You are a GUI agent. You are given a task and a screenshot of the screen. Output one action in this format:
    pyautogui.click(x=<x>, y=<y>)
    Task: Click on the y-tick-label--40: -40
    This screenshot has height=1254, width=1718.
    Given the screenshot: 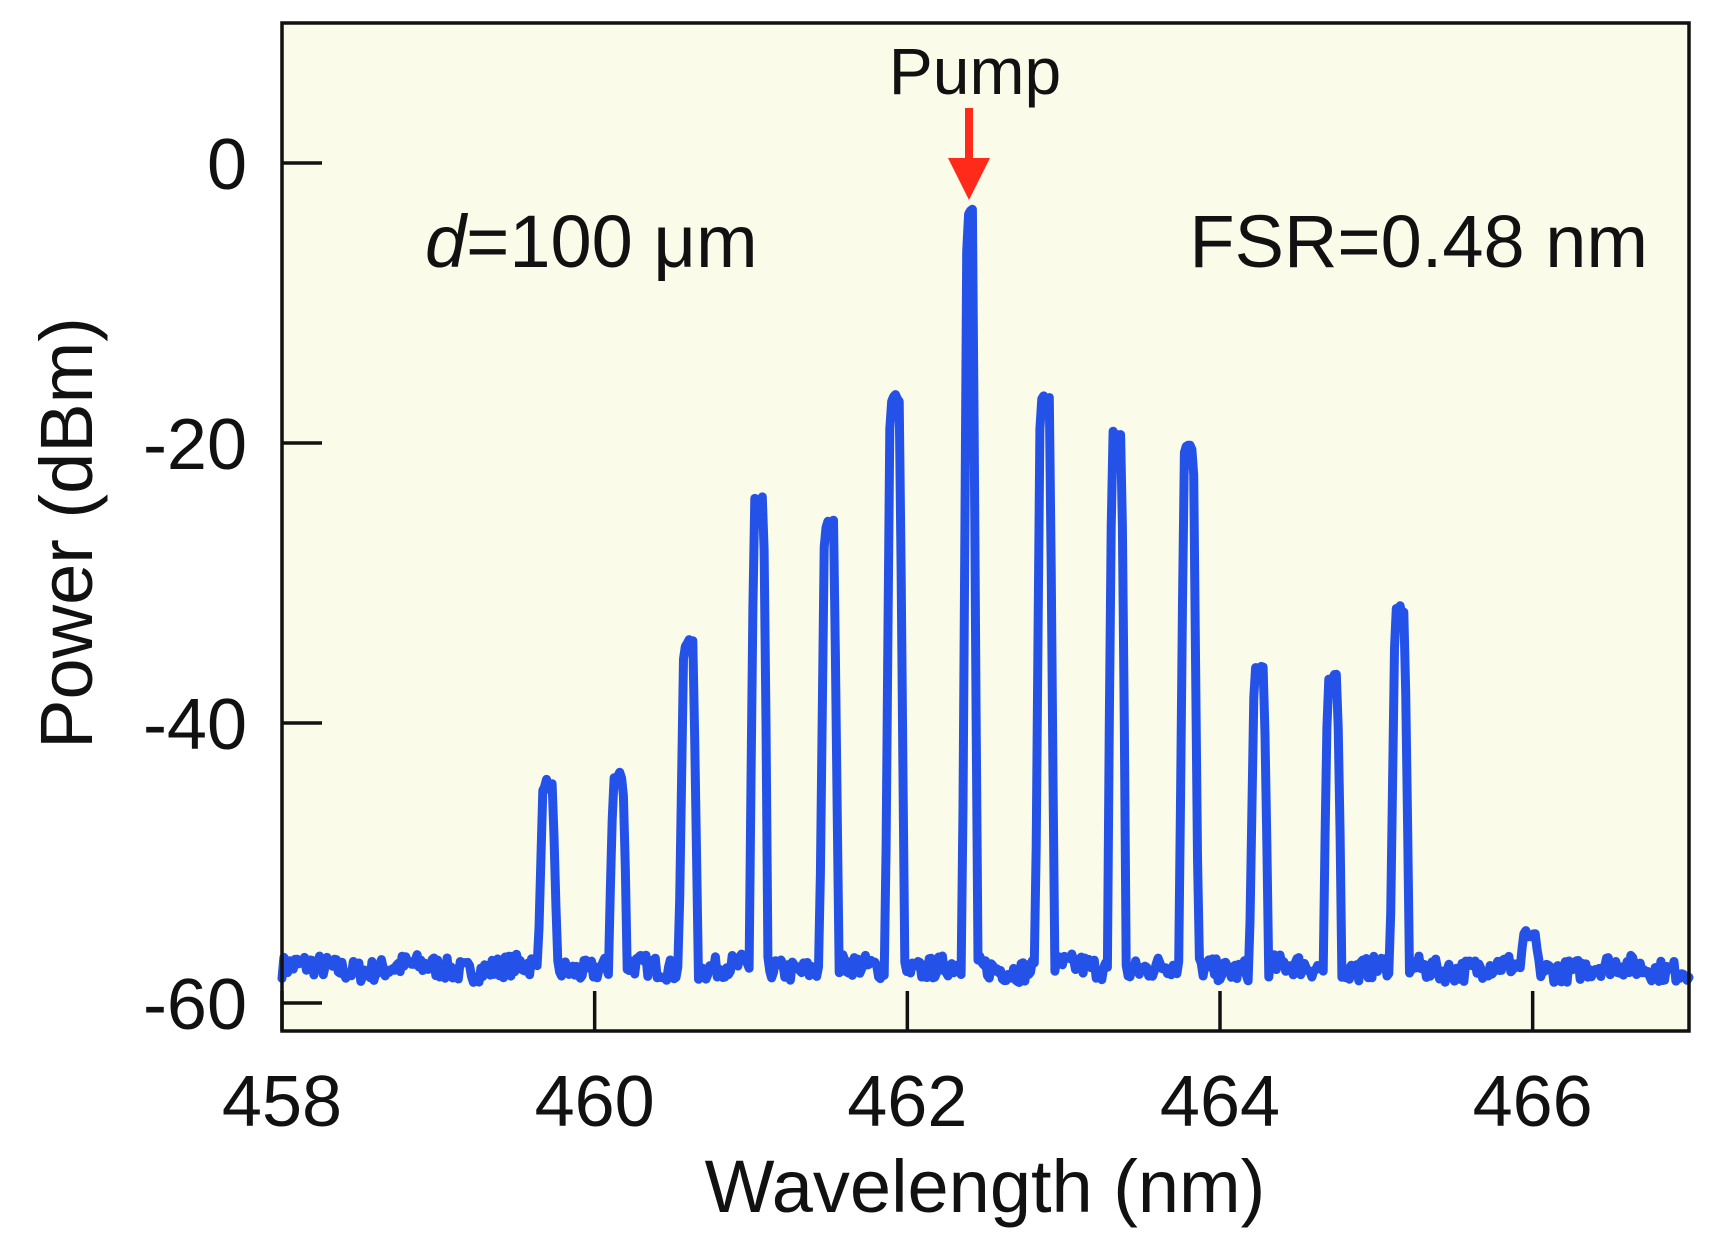 What is the action you would take?
    pyautogui.click(x=195, y=725)
    